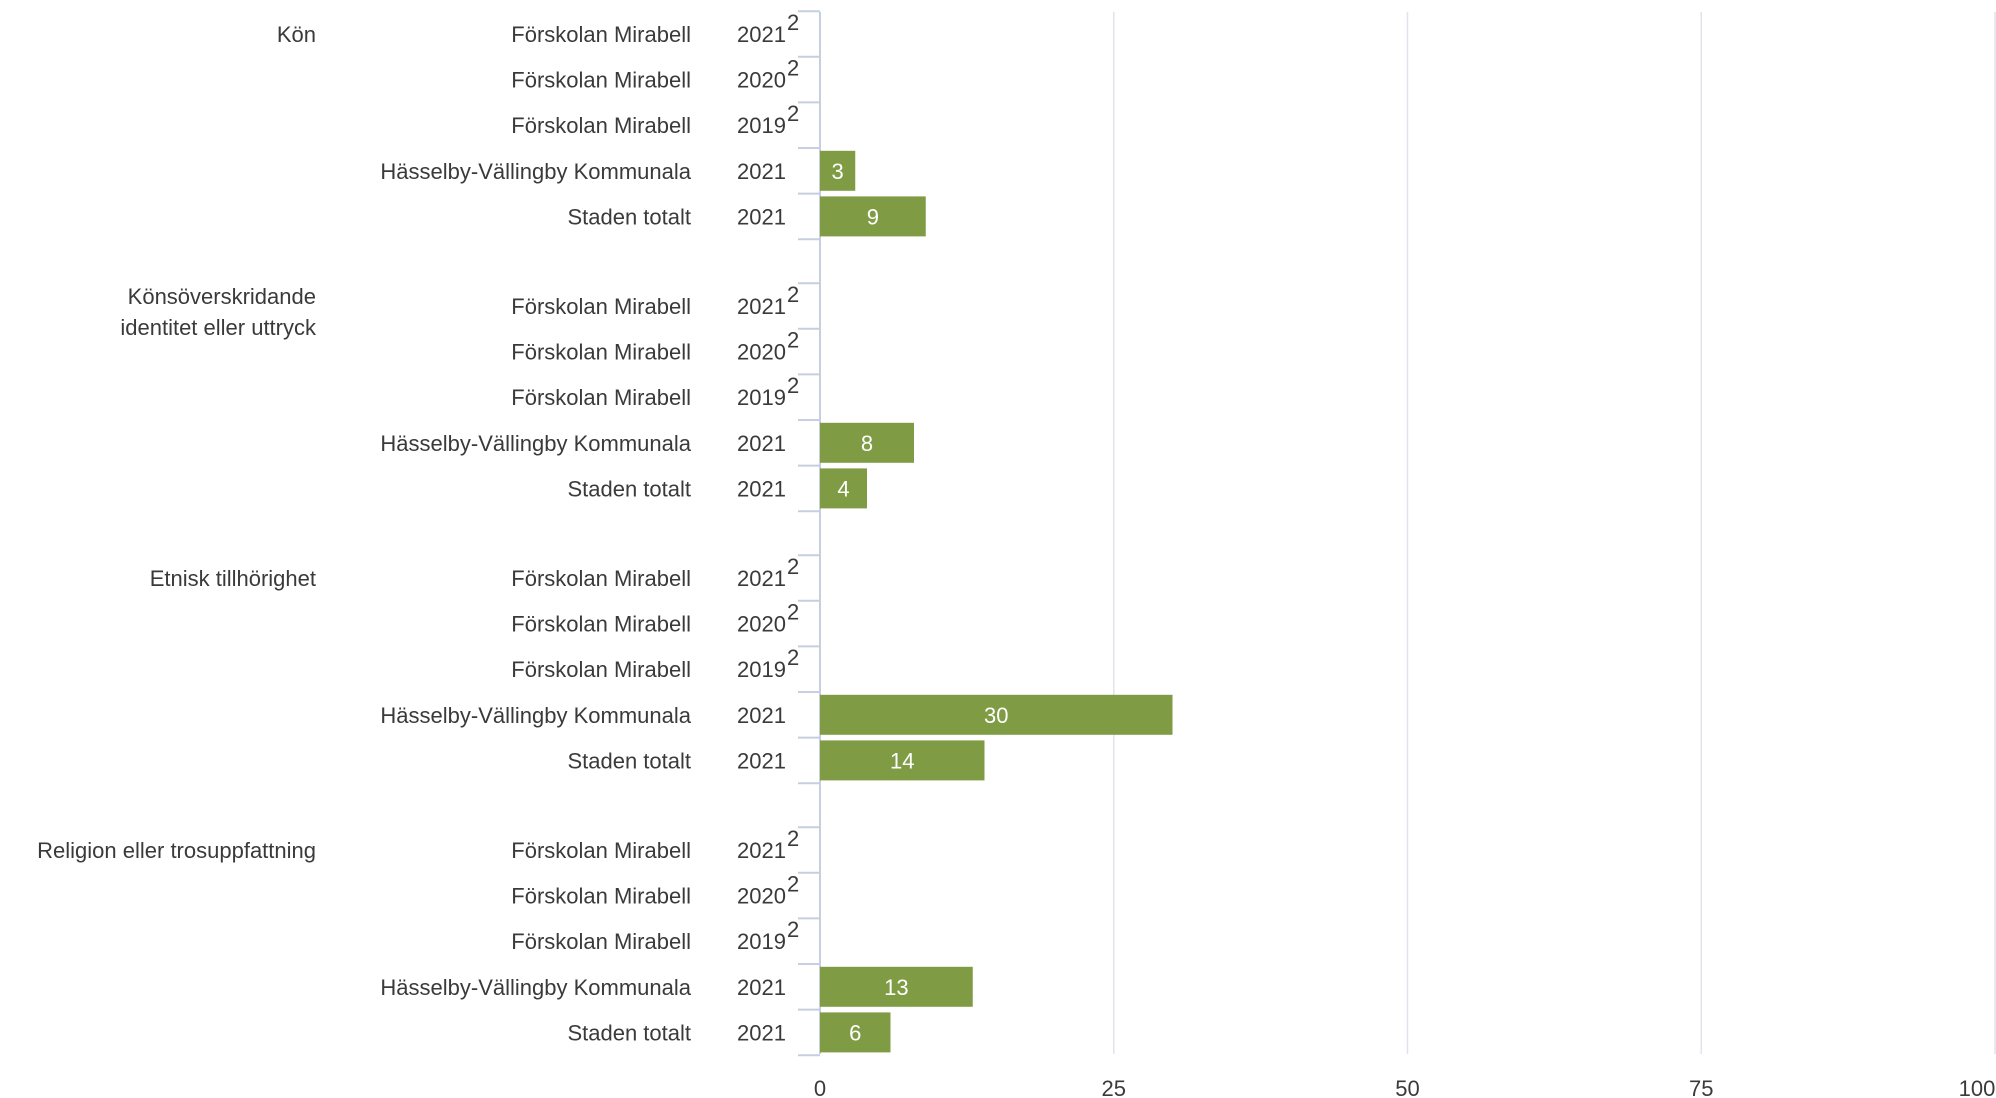  What do you see at coordinates (996, 601) in the screenshot?
I see `bar-layer` at bounding box center [996, 601].